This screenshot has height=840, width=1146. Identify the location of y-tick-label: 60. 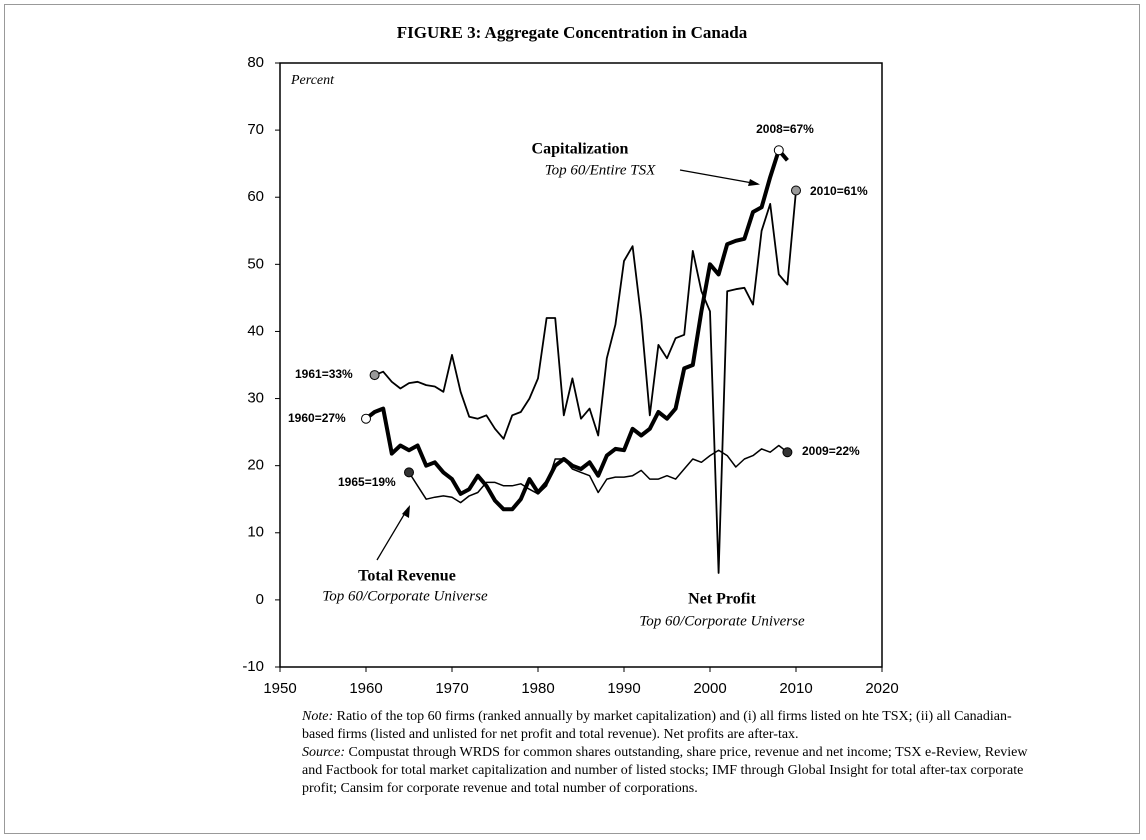
(255, 196).